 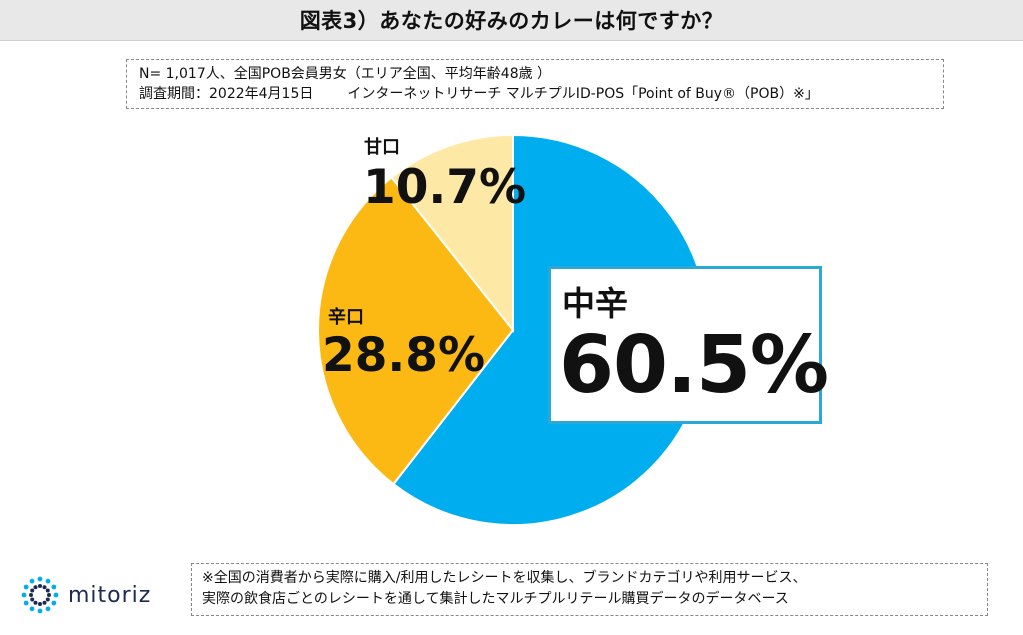 I want to click on slice-label-amakuchi: 甘口, so click(x=382, y=147).